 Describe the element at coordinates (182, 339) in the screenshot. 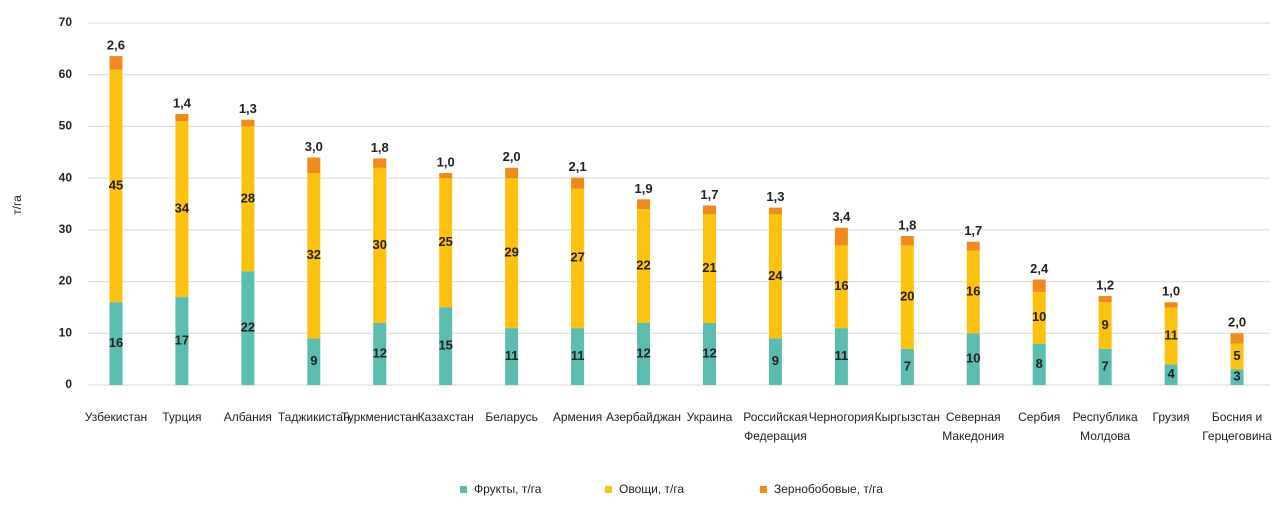

I see `value-label: 17` at that location.